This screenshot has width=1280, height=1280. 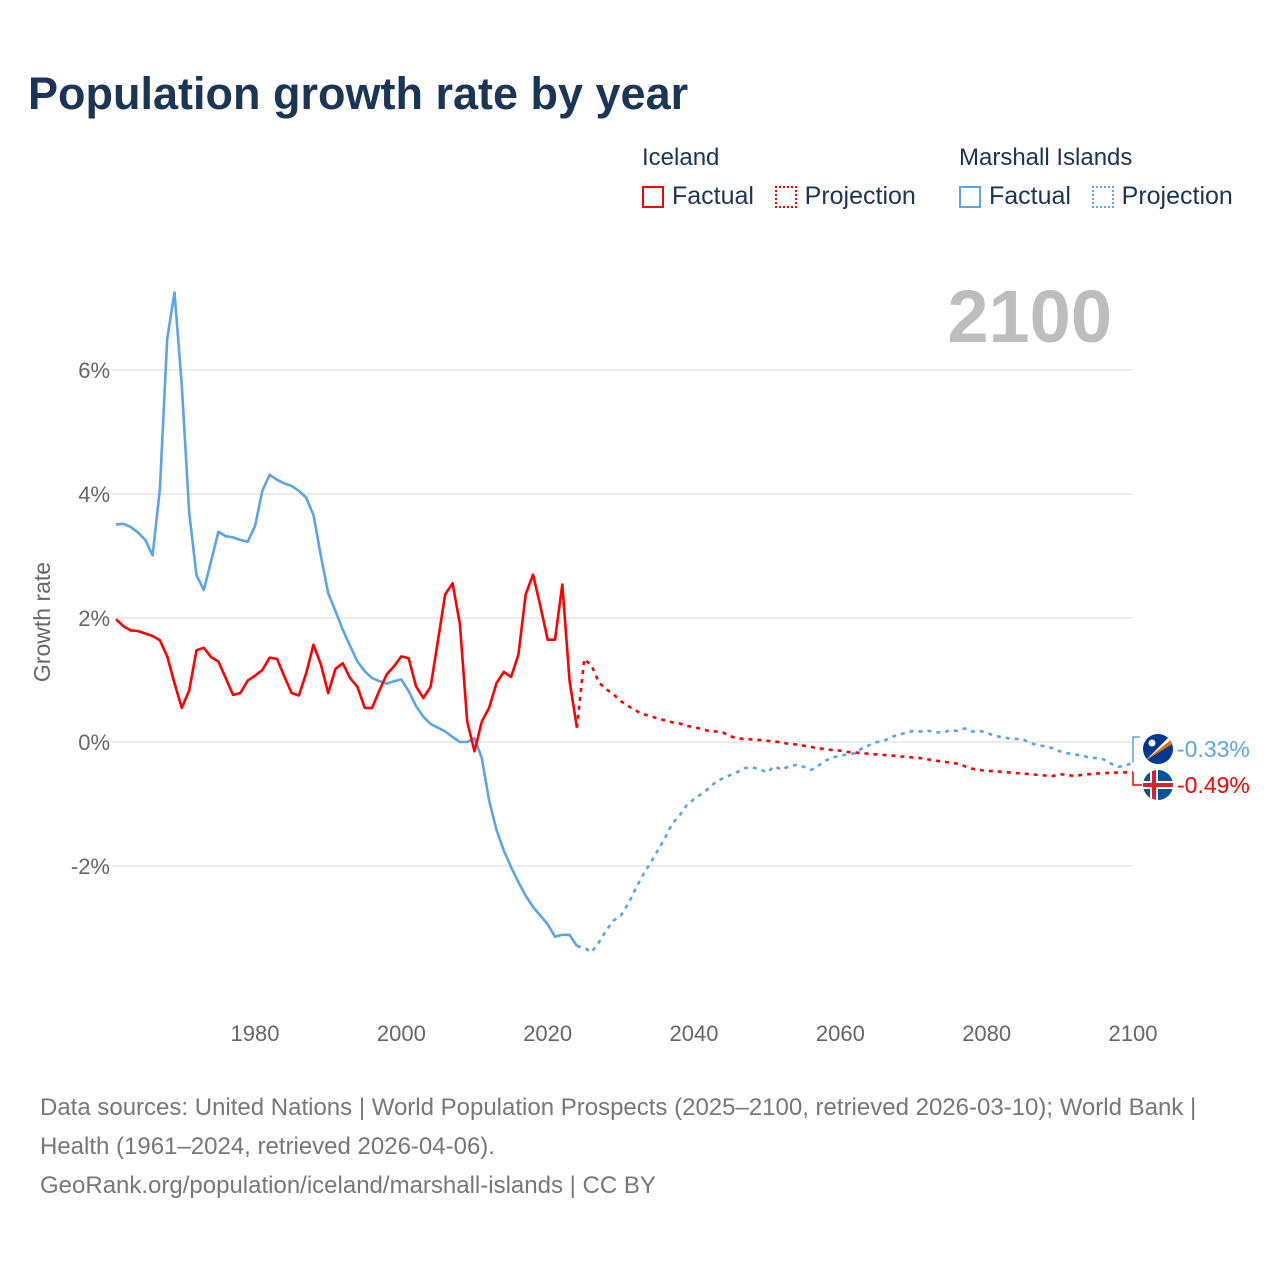 I want to click on iceland-connector, so click(x=1137, y=779).